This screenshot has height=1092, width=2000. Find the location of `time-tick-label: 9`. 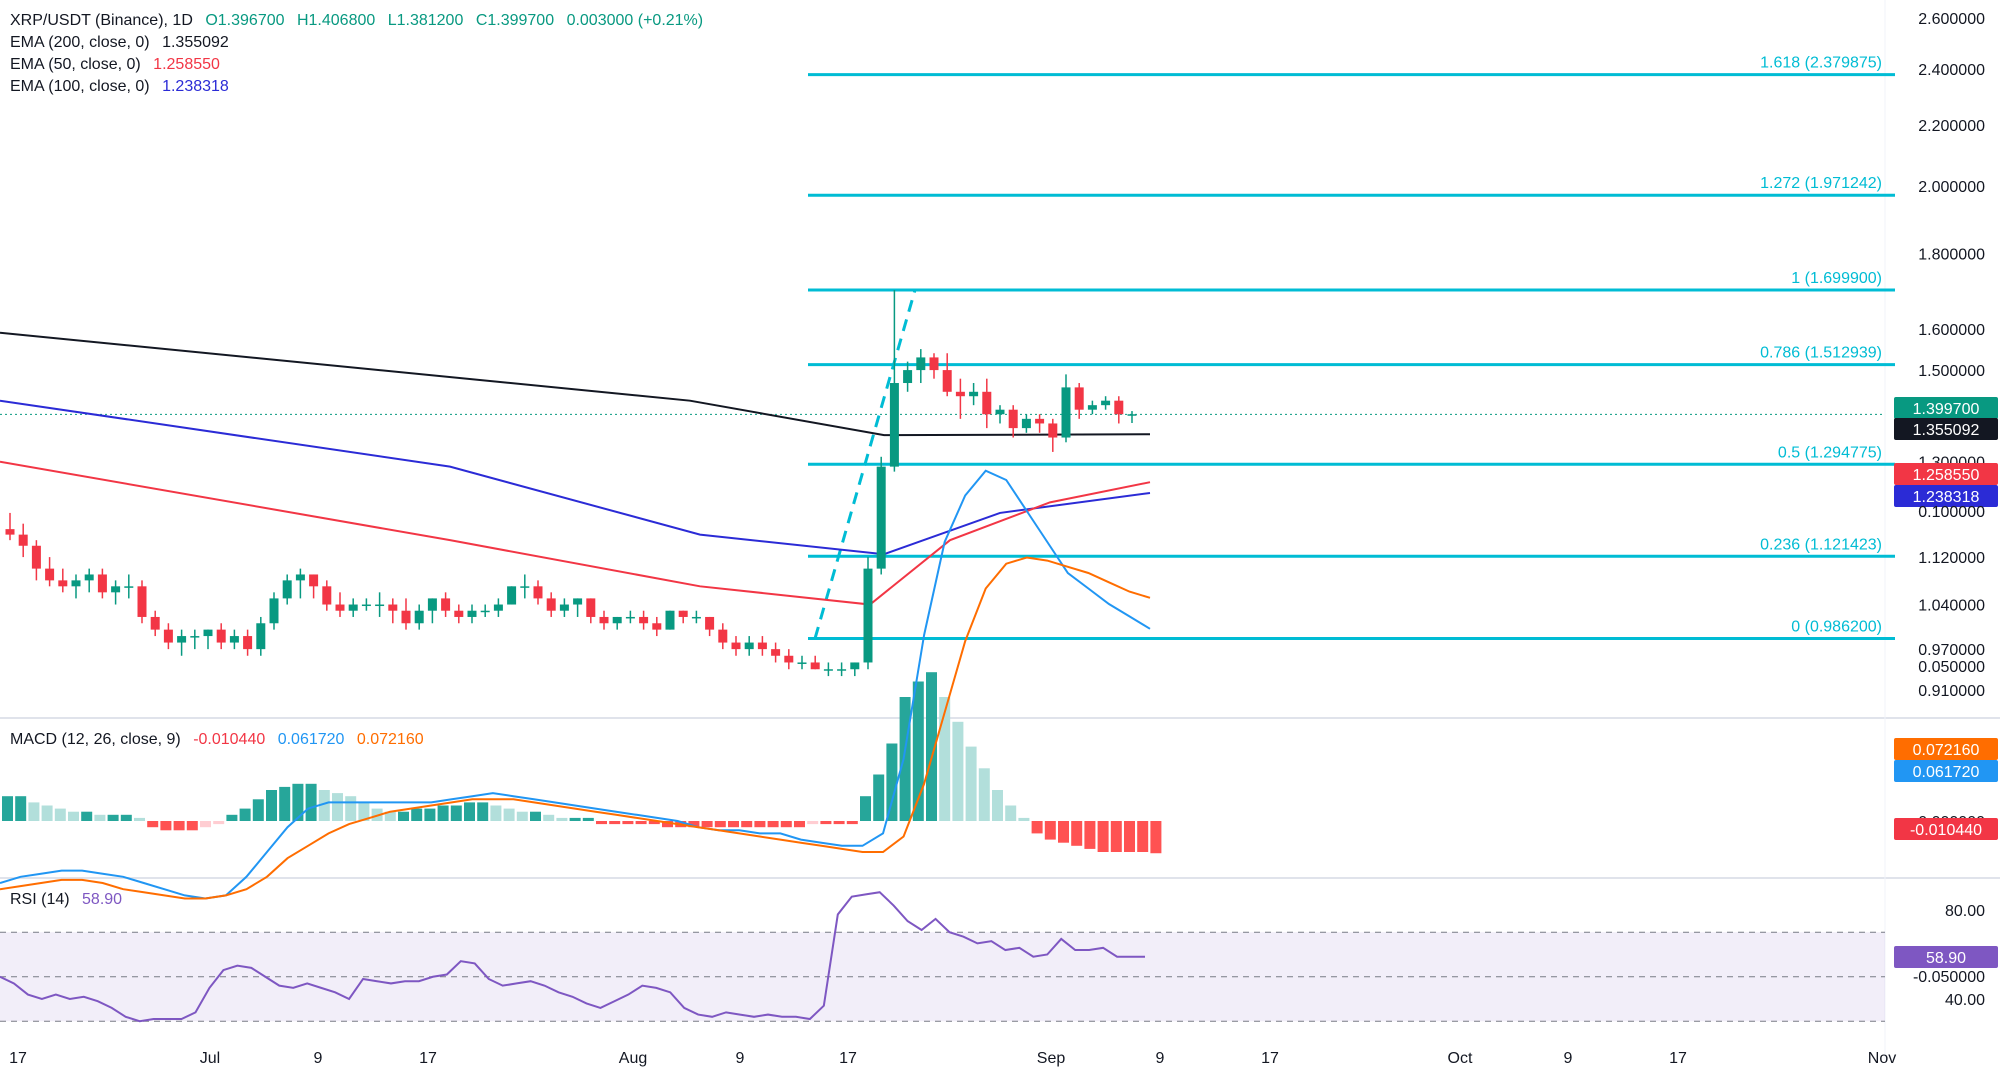

time-tick-label: 9 is located at coordinates (1568, 1058).